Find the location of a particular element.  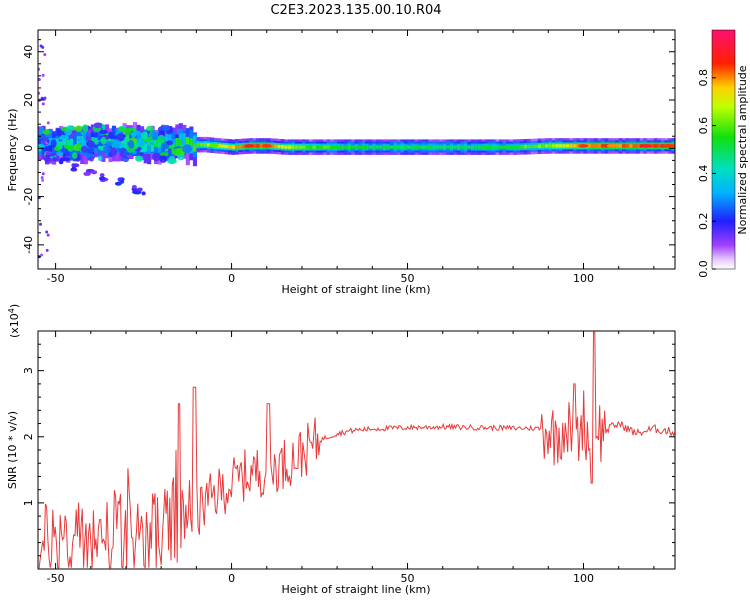

snr-xlabel: Height of straight line (km) is located at coordinates (355, 589).